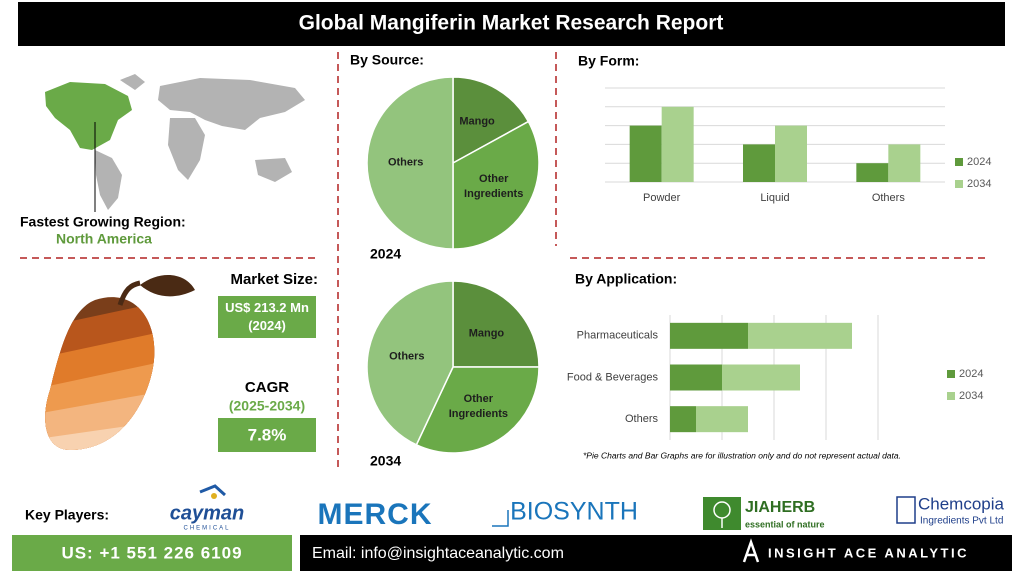 This screenshot has height=576, width=1024. I want to click on email-box, so click(656, 553).